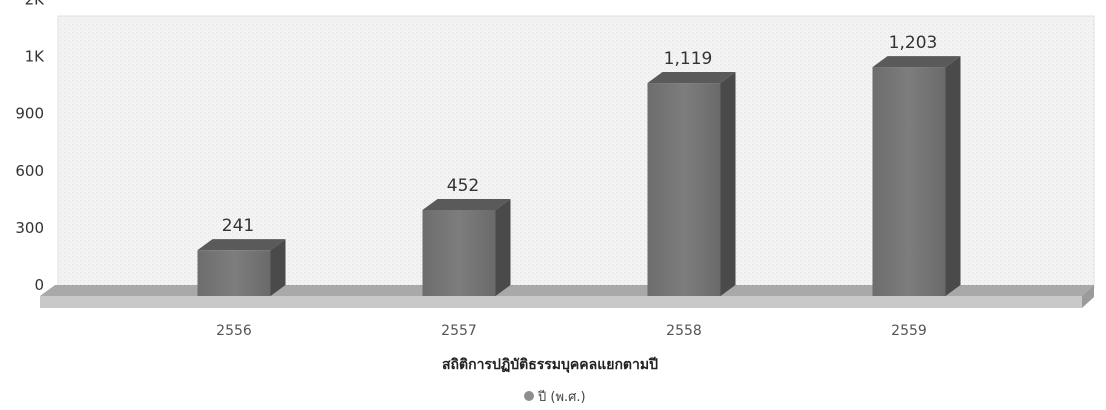 Image resolution: width=1106 pixels, height=410 pixels. I want to click on legend-label: ปี (พ.ศ.), so click(561, 397).